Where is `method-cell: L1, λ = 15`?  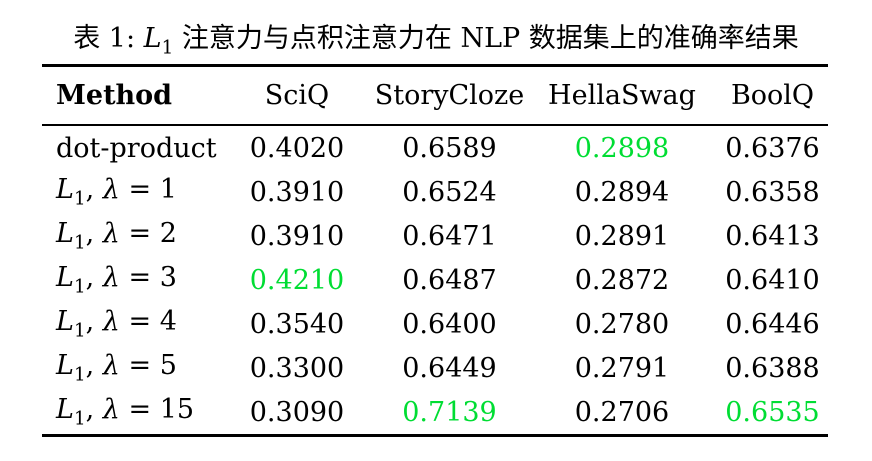 method-cell: L1, λ = 15 is located at coordinates (132, 413).